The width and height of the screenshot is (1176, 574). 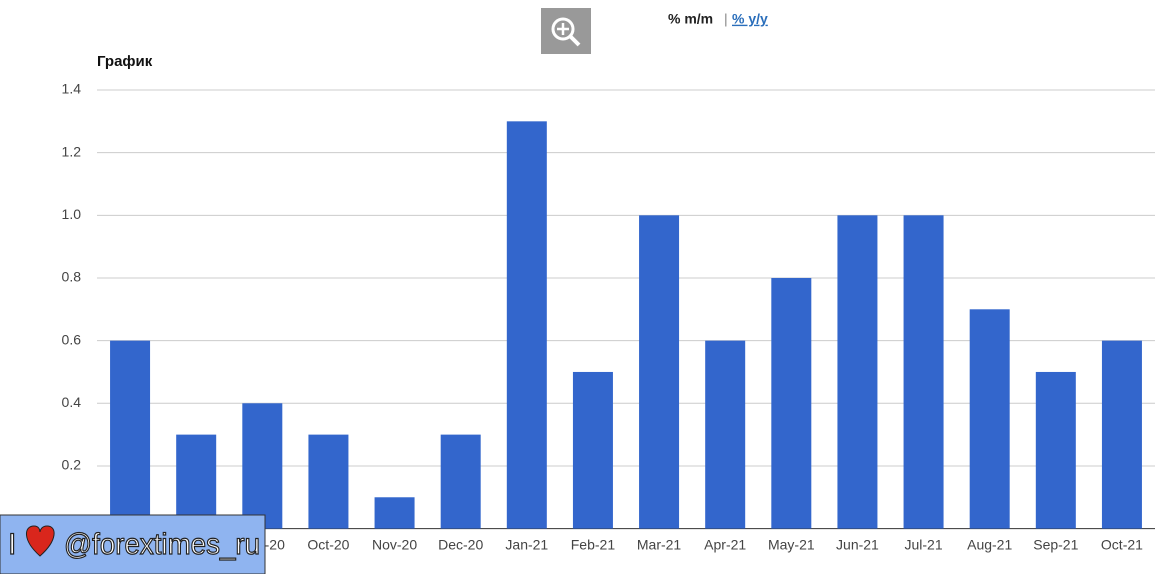 What do you see at coordinates (593, 545) in the screenshot?
I see `x-tick-label: Feb-21` at bounding box center [593, 545].